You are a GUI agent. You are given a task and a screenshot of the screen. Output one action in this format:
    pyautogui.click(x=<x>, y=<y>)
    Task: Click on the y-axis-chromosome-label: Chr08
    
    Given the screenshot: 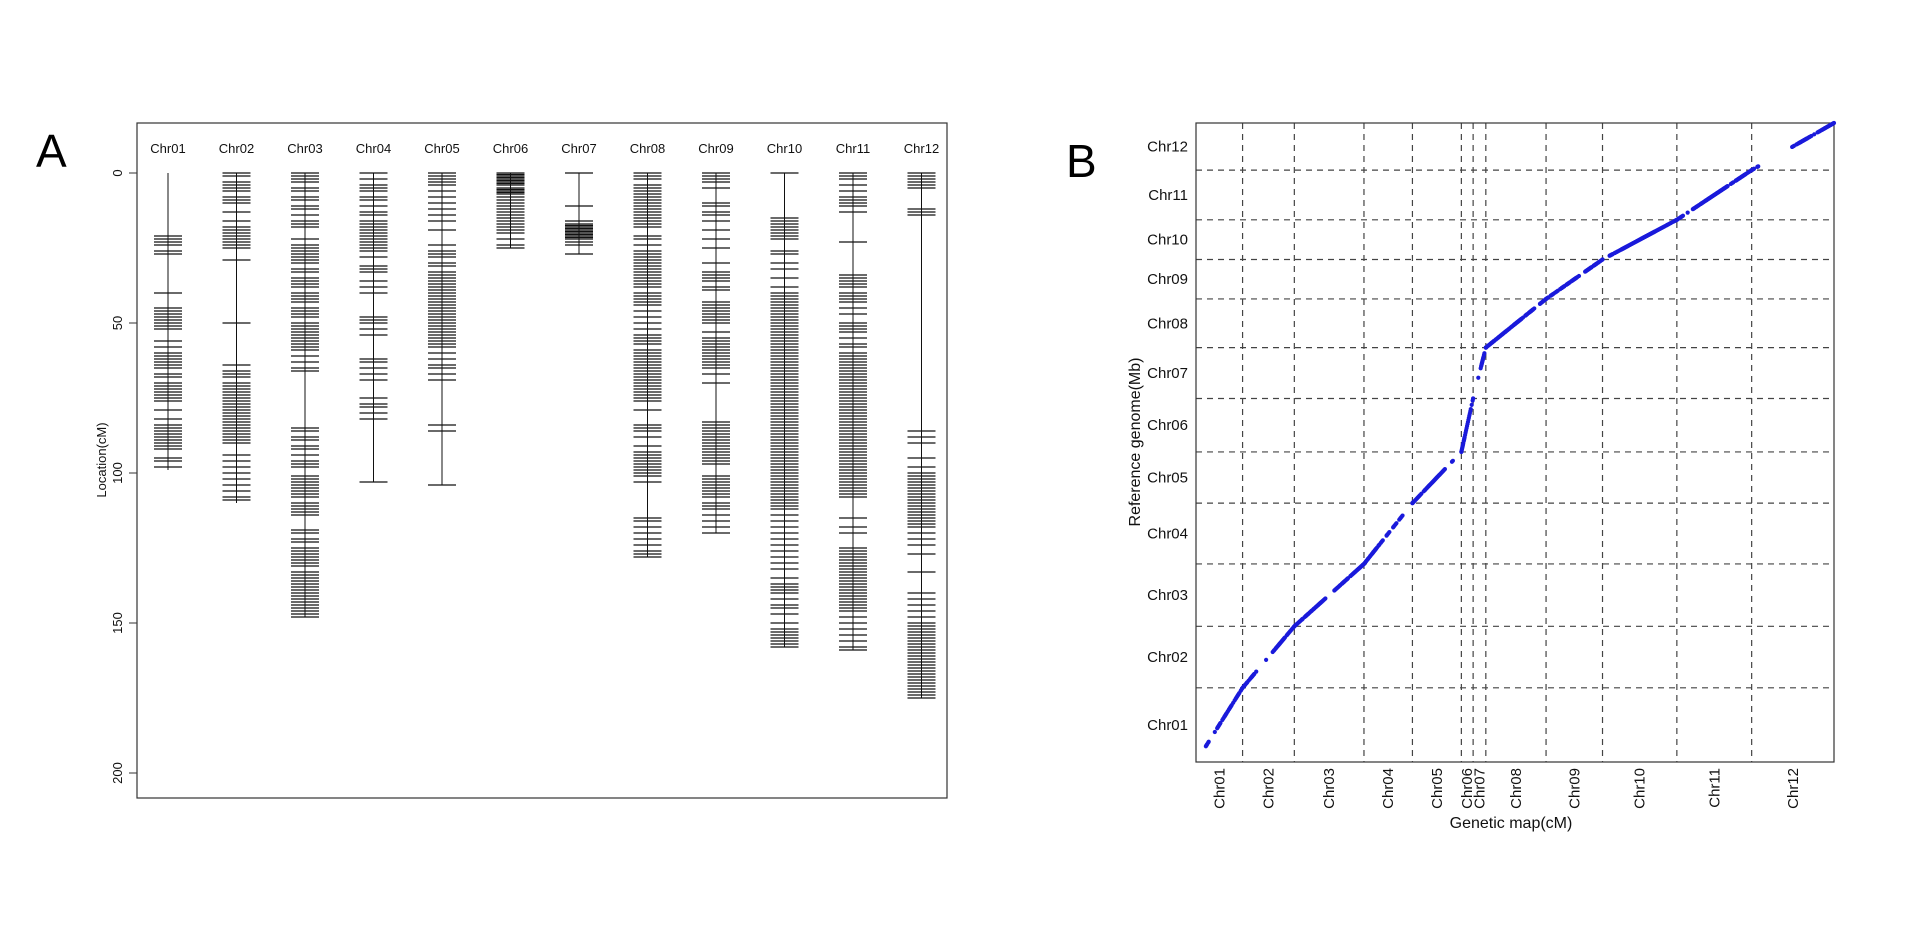 What is the action you would take?
    pyautogui.click(x=1167, y=323)
    